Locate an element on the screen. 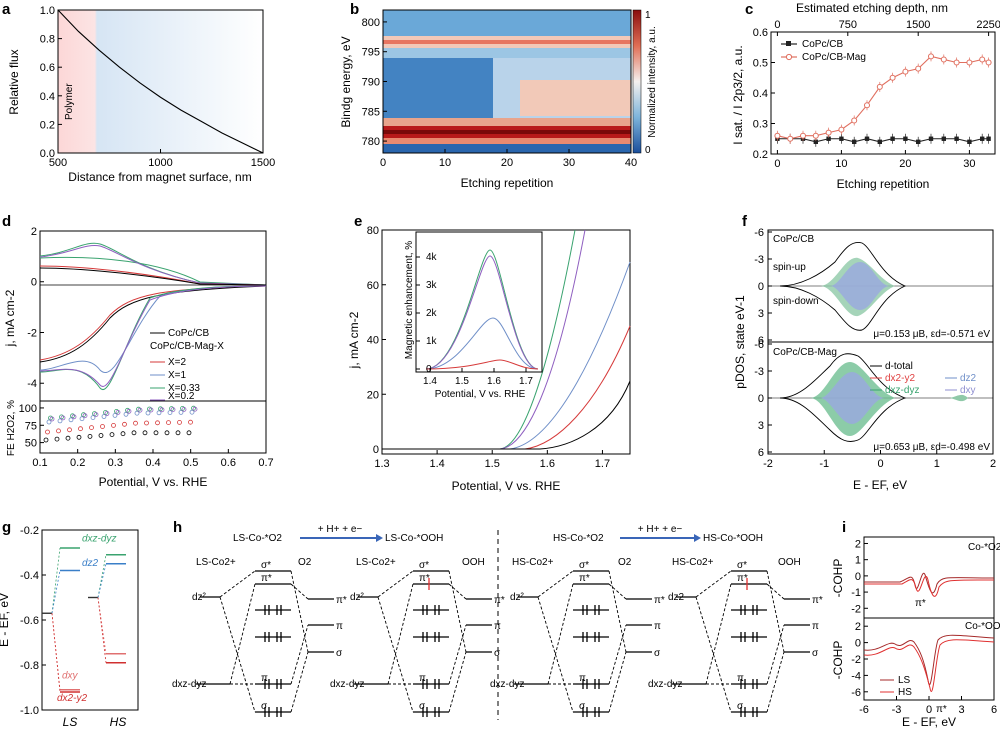 This screenshot has width=1000, height=731. d-fe-ytick-label: 100 is located at coordinates (28, 409).